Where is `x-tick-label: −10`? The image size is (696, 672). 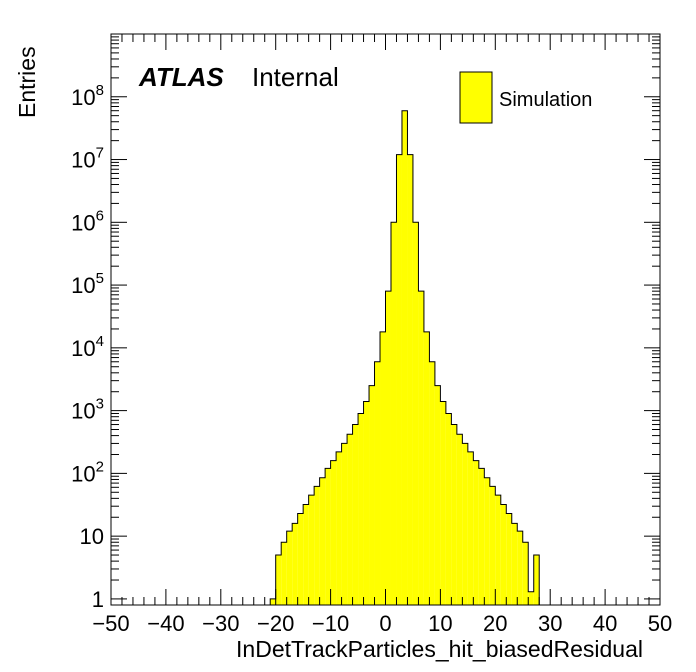 x-tick-label: −10 is located at coordinates (330, 623).